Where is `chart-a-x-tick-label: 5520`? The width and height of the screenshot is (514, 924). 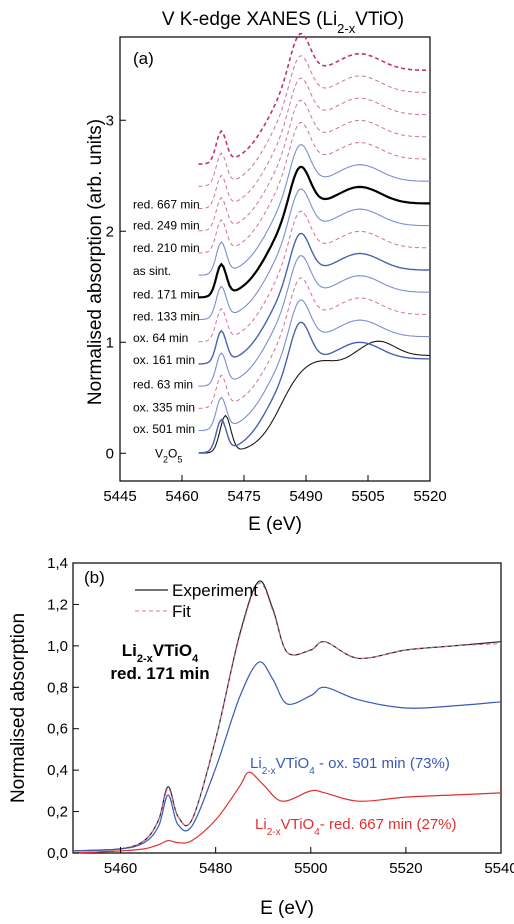 chart-a-x-tick-label: 5520 is located at coordinates (429, 496).